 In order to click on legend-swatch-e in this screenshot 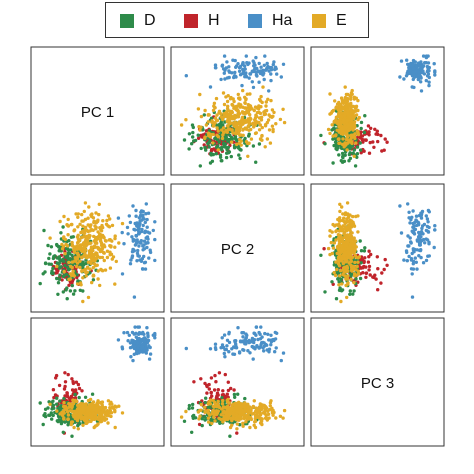, I will do `click(319, 21)`.